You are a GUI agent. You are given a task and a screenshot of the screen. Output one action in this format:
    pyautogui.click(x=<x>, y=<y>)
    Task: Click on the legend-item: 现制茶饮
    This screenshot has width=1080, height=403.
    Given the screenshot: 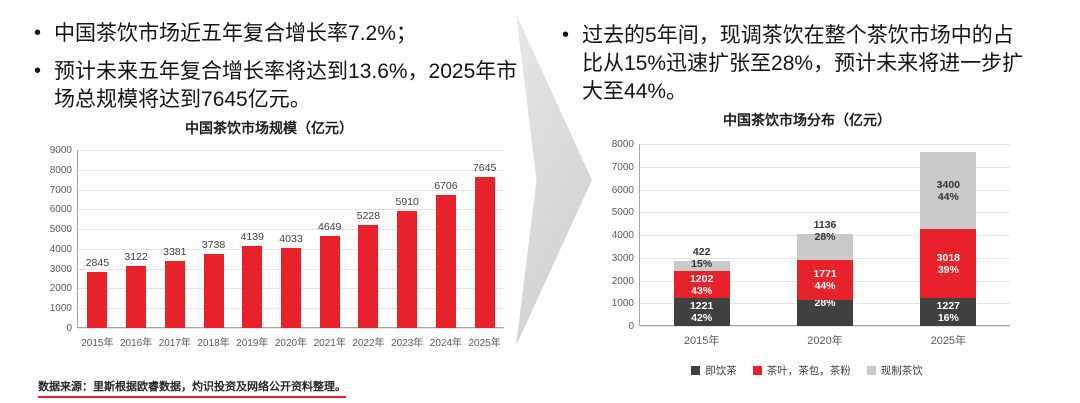 What is the action you would take?
    pyautogui.click(x=894, y=370)
    